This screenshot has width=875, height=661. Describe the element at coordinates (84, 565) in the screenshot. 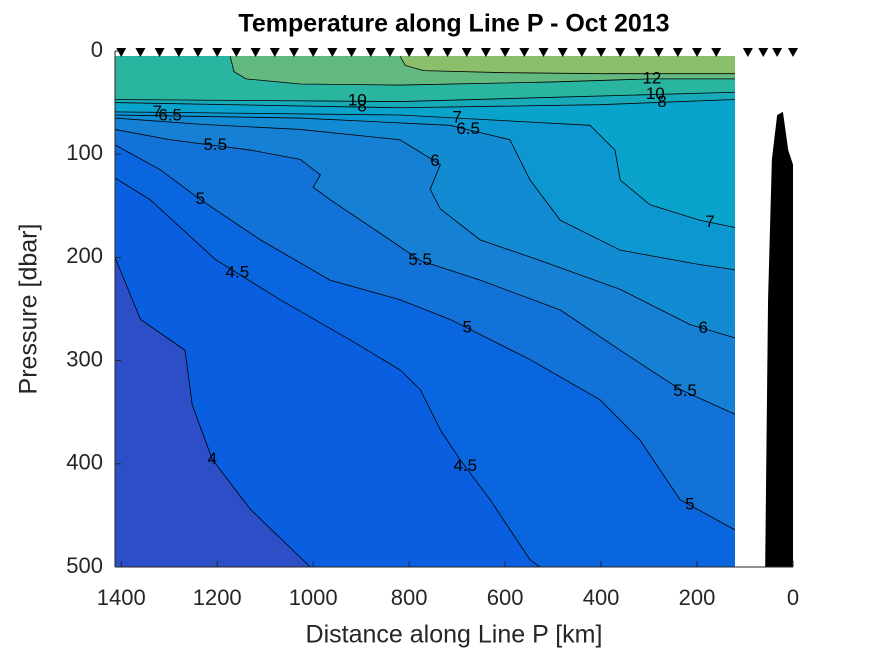

I see `y-tick-label: 500` at that location.